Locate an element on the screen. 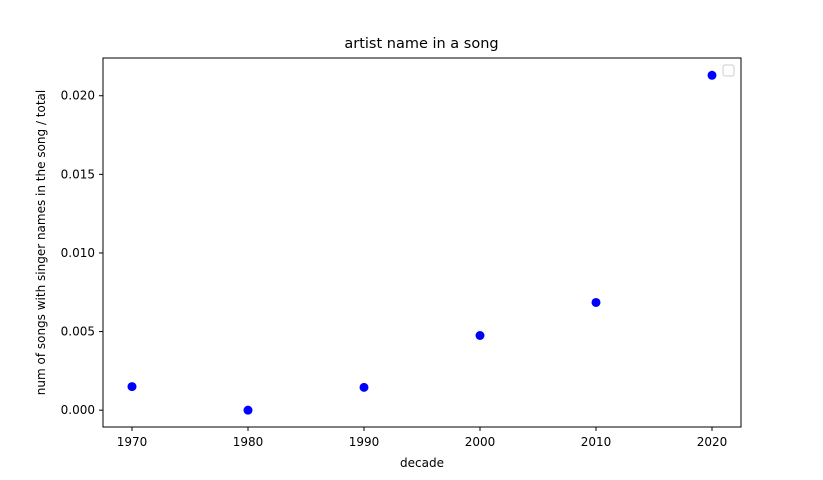  y-tick-label: 0.005 is located at coordinates (78, 332).